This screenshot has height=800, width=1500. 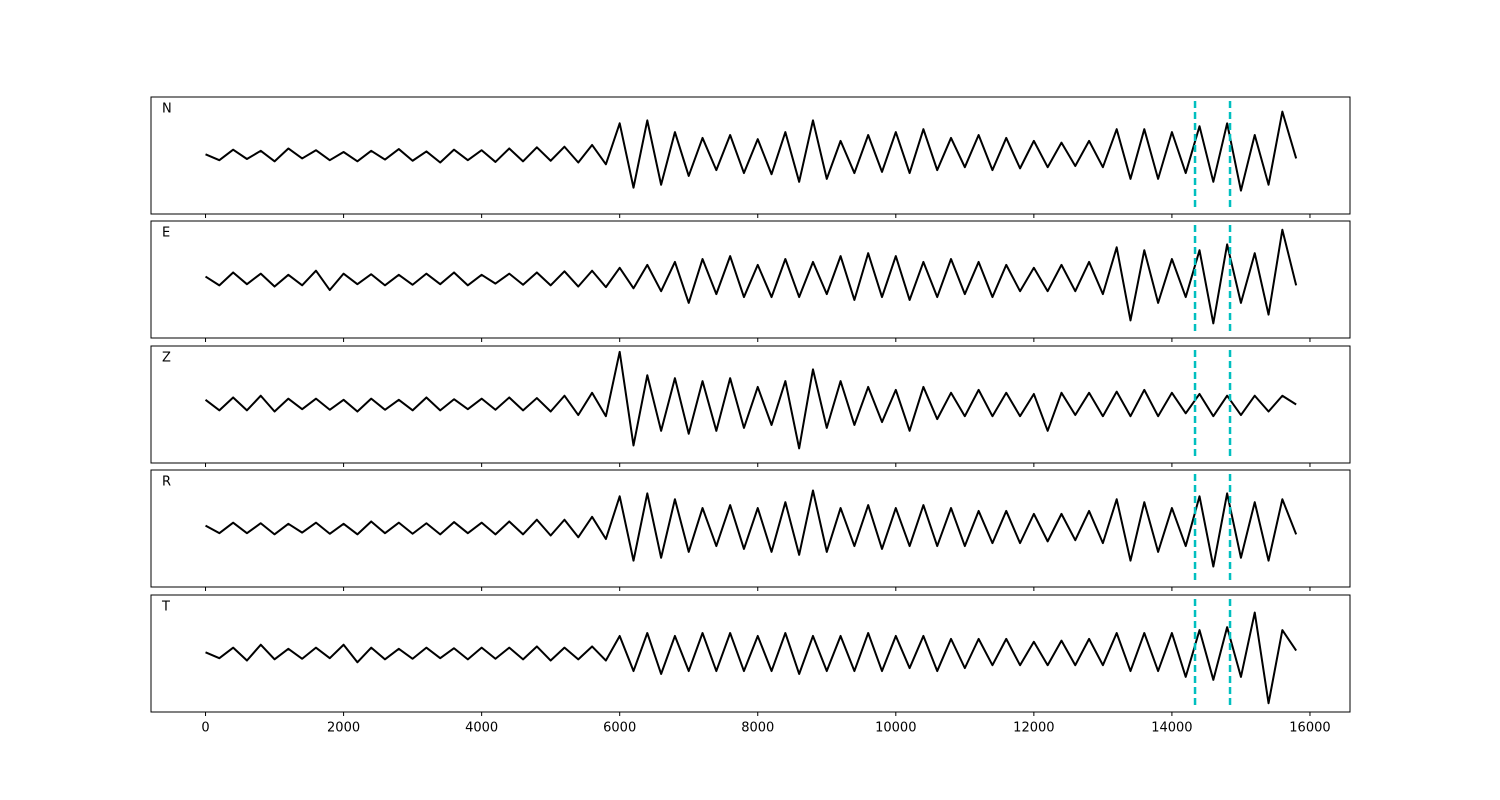 I want to click on panel-label: R, so click(x=166, y=482).